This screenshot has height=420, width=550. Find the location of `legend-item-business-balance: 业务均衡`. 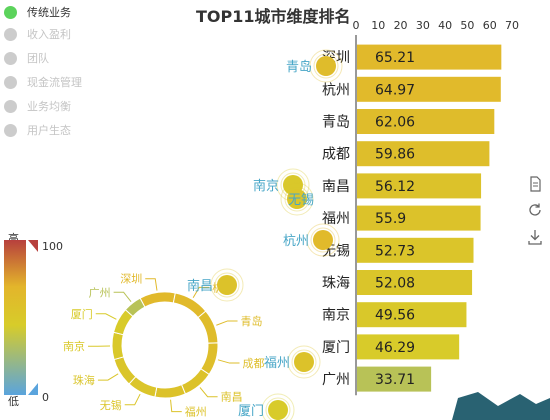

legend-item-business-balance: 业务均衡 is located at coordinates (37, 106).